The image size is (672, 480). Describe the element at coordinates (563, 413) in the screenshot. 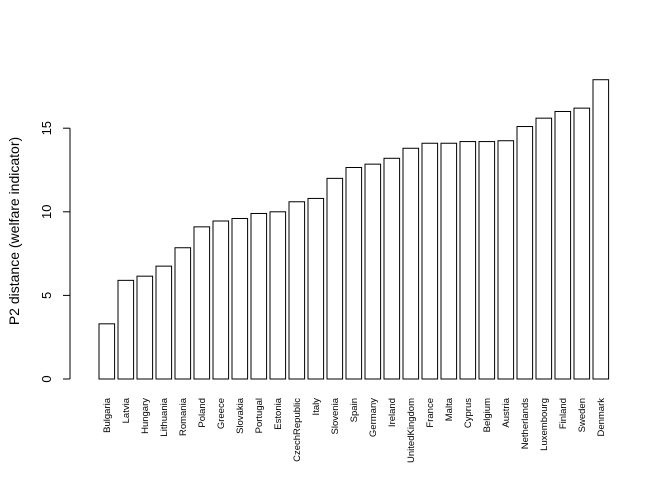

I see `x-tick-label: Finland` at that location.